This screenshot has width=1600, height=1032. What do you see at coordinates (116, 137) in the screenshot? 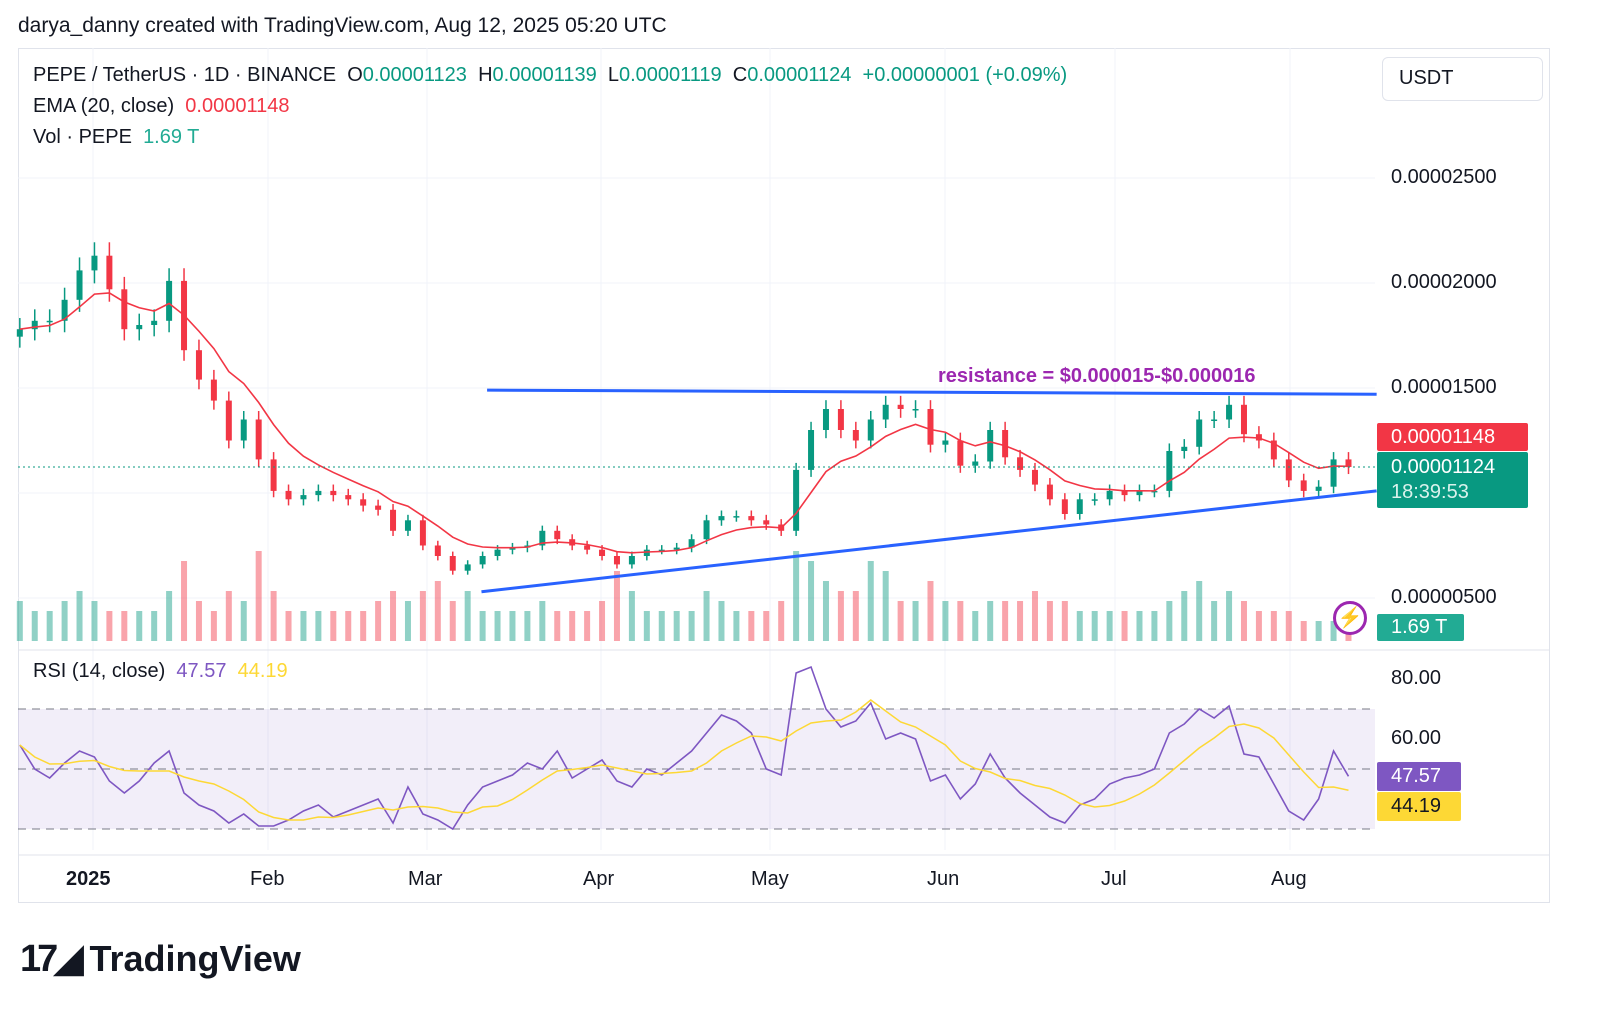
I see `volume-legend: Vol · PEPE 1.69 T` at bounding box center [116, 137].